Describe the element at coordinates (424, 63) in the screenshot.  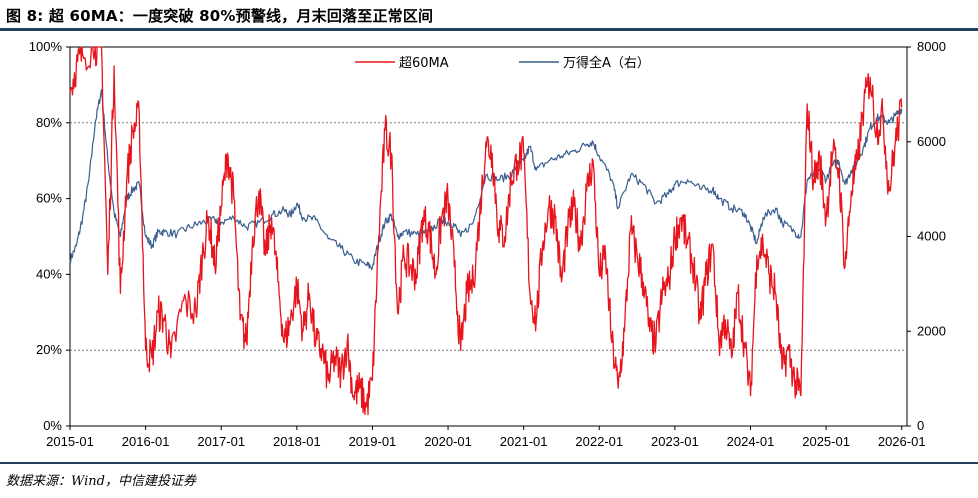
I see `legend-label-0: 超60MA` at that location.